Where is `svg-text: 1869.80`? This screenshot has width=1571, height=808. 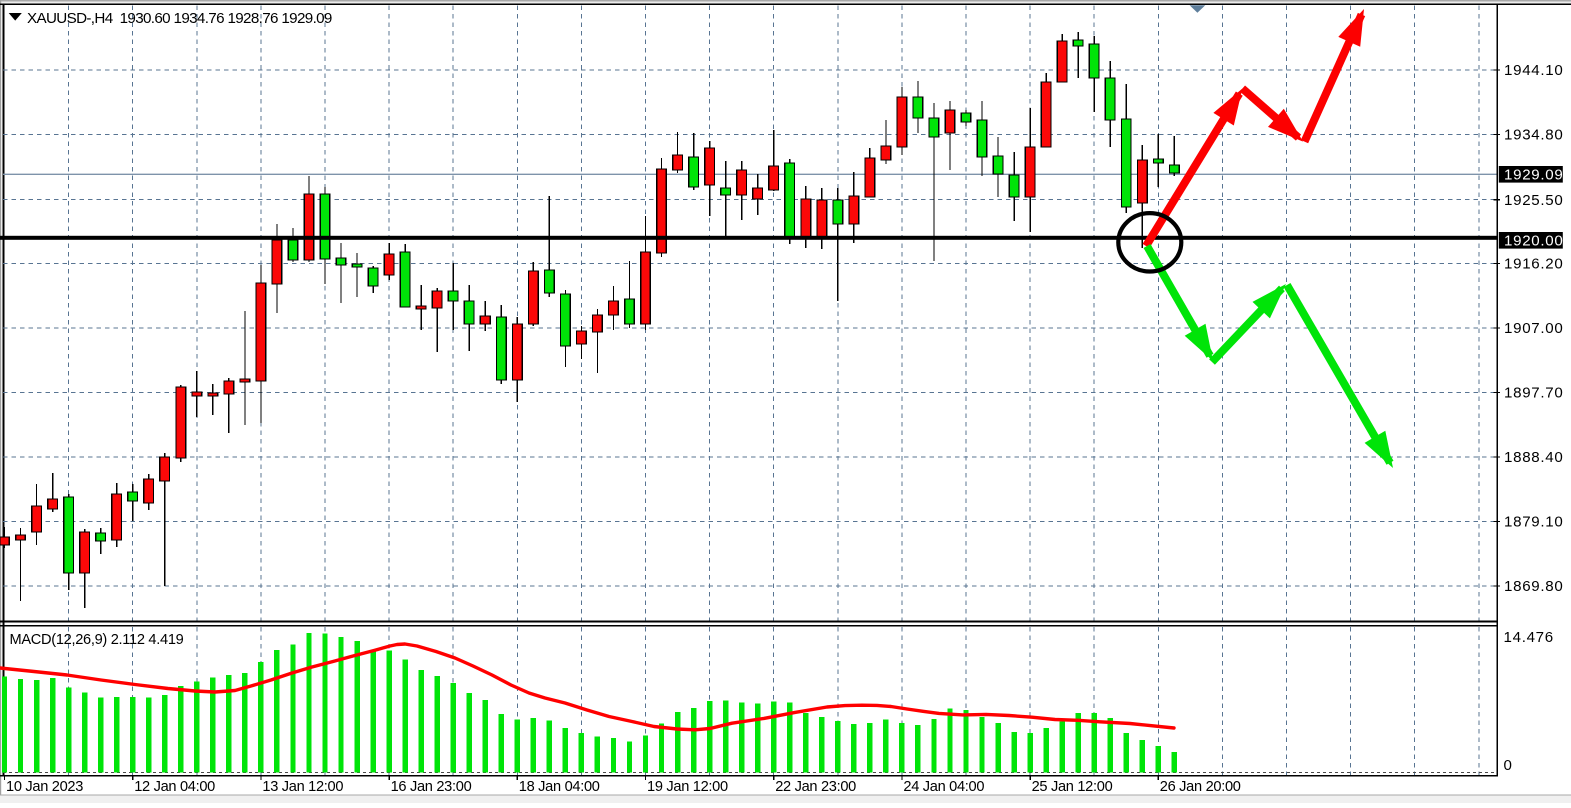 svg-text: 1869.80 is located at coordinates (1533, 586).